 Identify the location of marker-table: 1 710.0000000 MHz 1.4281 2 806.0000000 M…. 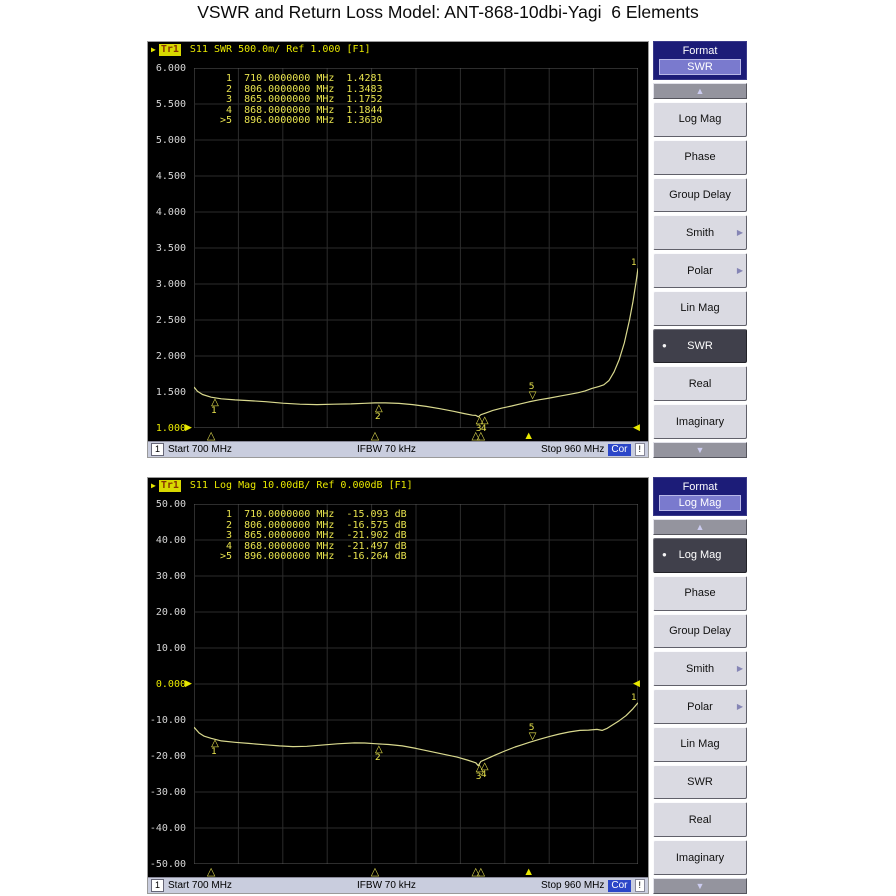
(301, 100).